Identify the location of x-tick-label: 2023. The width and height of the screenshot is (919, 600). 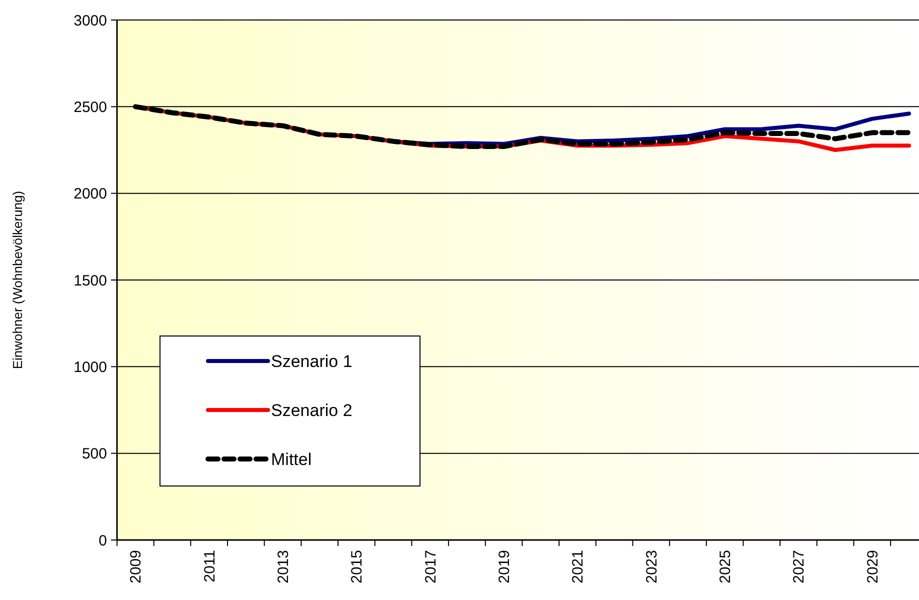
(651, 567).